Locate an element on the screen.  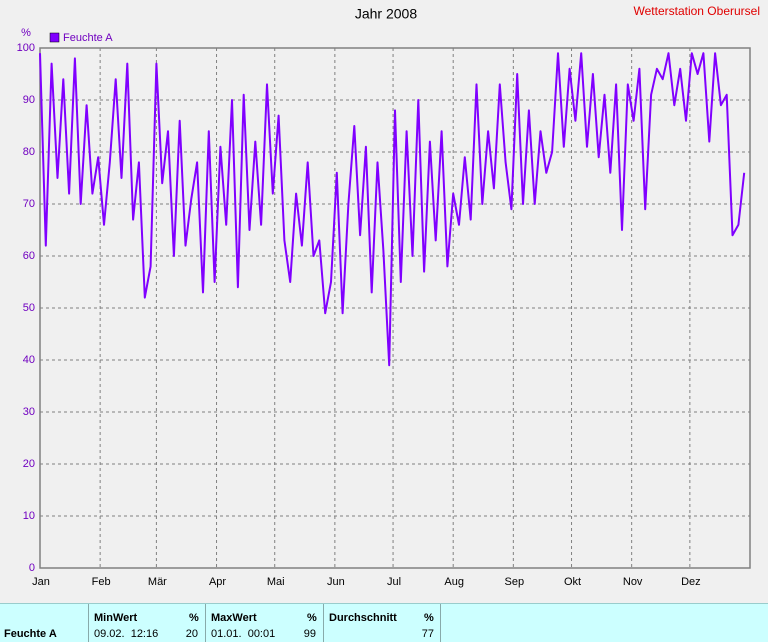
mean-header: Durchschnitt is located at coordinates (363, 618).